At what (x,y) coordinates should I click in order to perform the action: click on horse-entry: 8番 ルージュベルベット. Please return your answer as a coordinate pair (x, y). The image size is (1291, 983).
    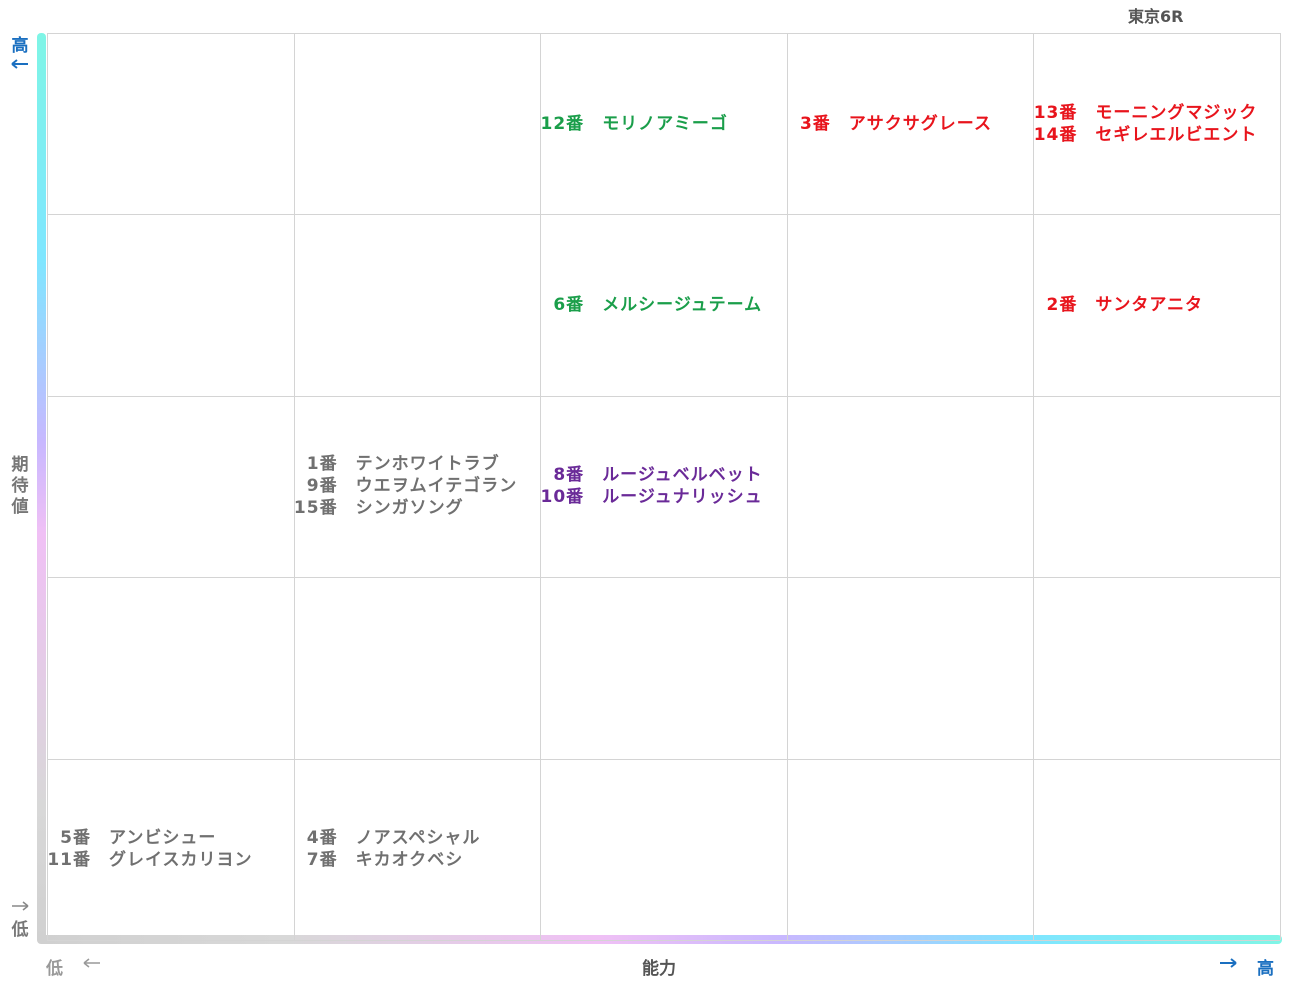
    Looking at the image, I should click on (663, 475).